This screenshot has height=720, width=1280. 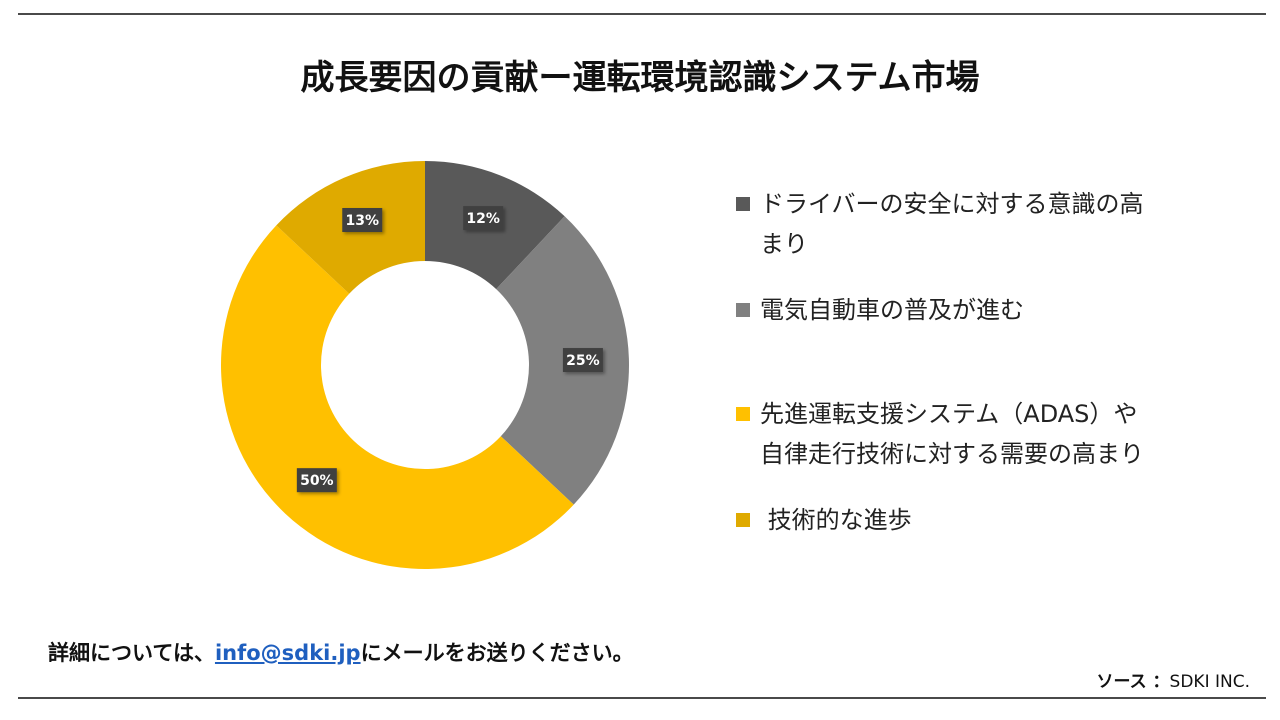 I want to click on source-credit: ソース ：SDKI INC., so click(x=1173, y=679).